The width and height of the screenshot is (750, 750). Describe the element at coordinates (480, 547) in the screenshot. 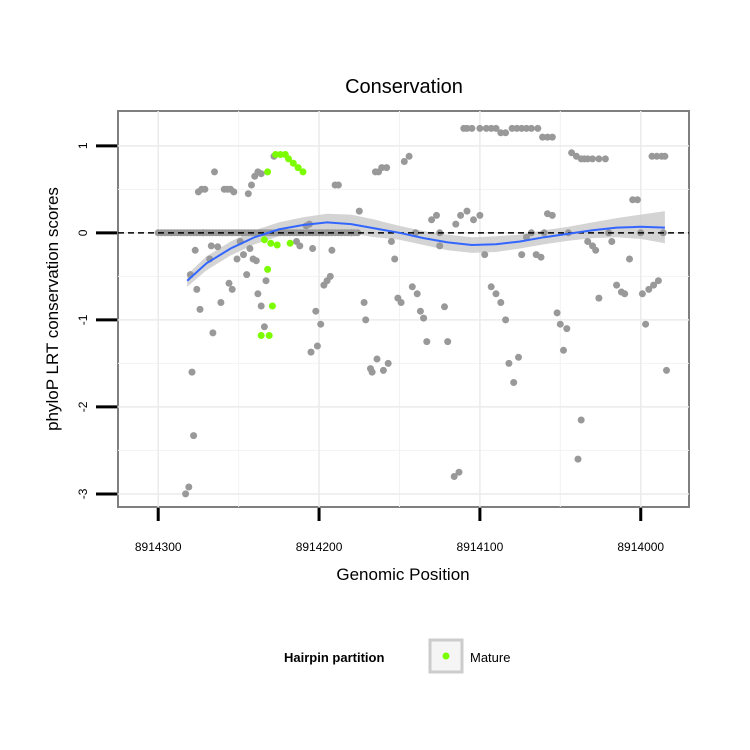

I see `x-tick-label: 8914100` at that location.